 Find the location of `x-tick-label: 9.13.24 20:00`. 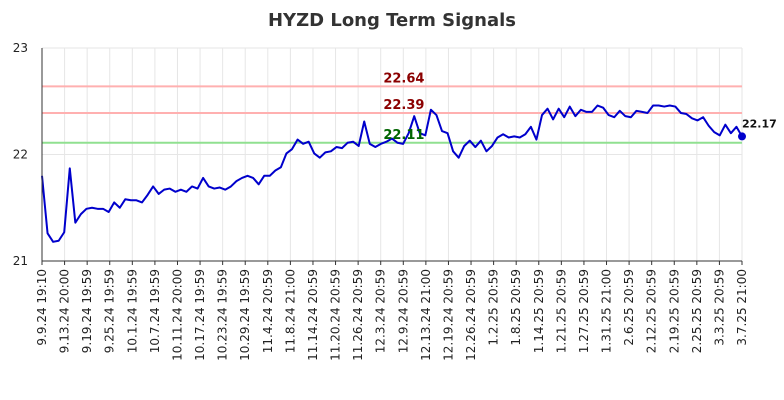

x-tick-label: 9.13.24 20:00 is located at coordinates (65, 311).